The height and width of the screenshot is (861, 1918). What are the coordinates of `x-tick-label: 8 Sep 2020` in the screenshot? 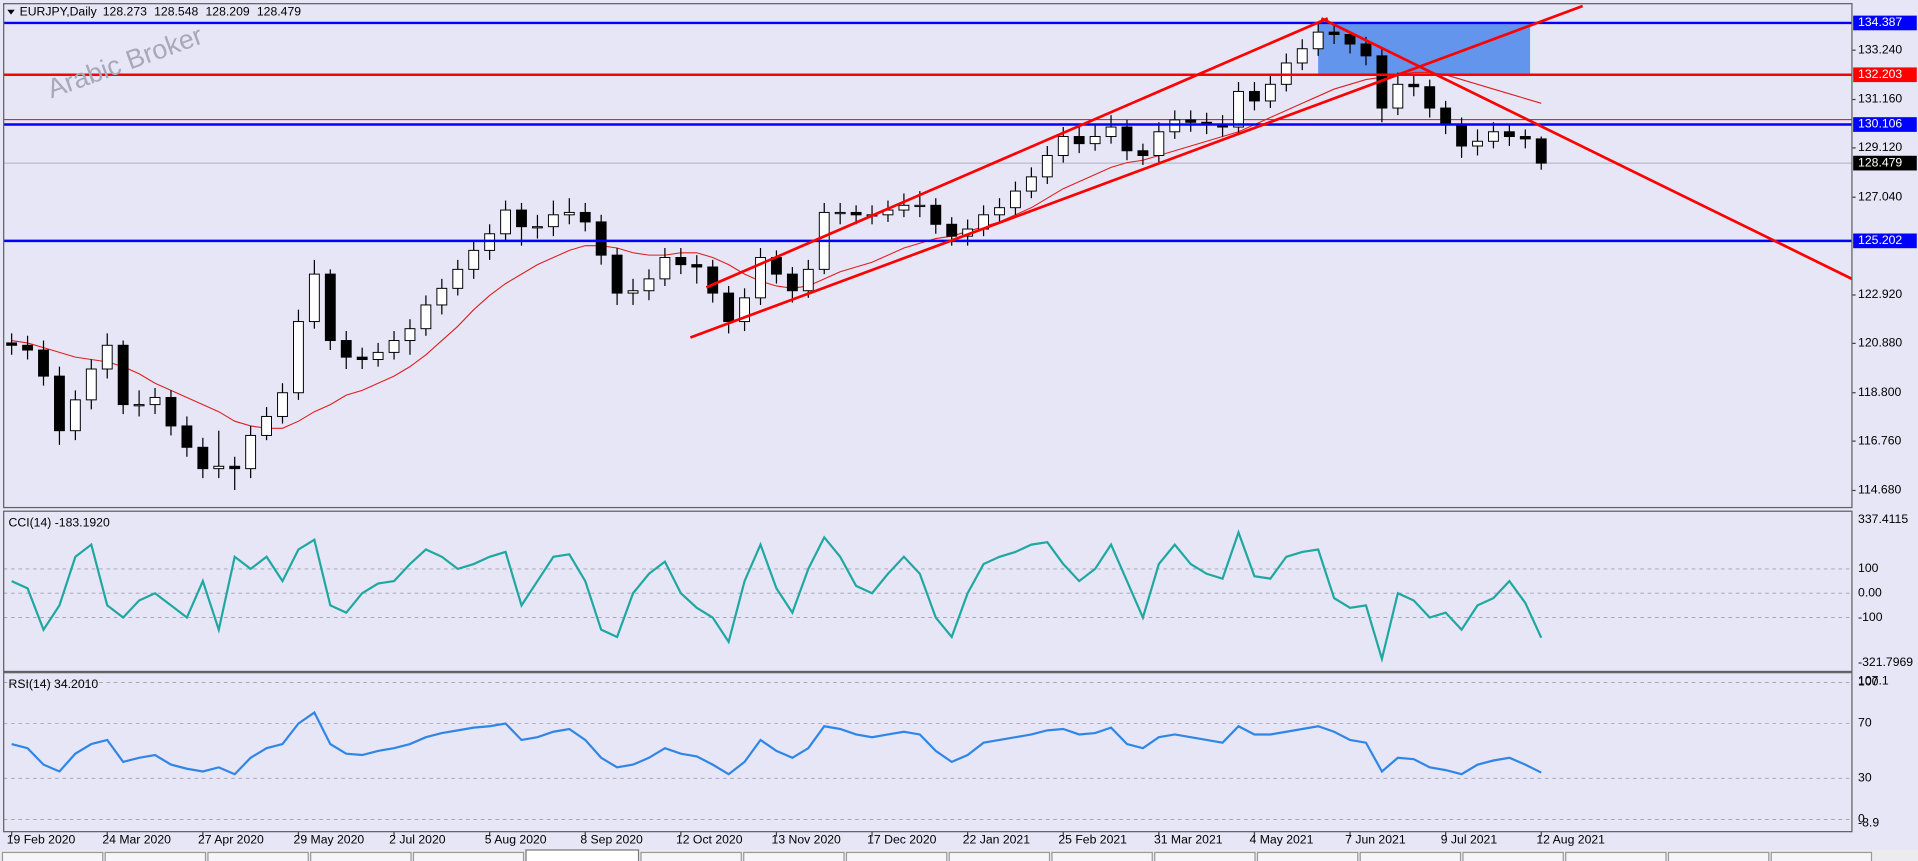 It's located at (611, 839).